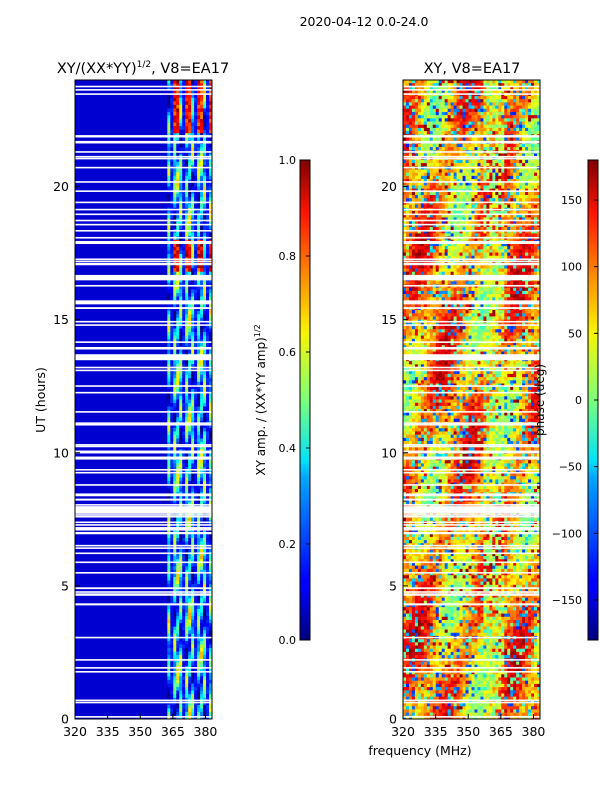  Describe the element at coordinates (288, 640) in the screenshot. I see `colorbar-tick-label: 0.0` at that location.